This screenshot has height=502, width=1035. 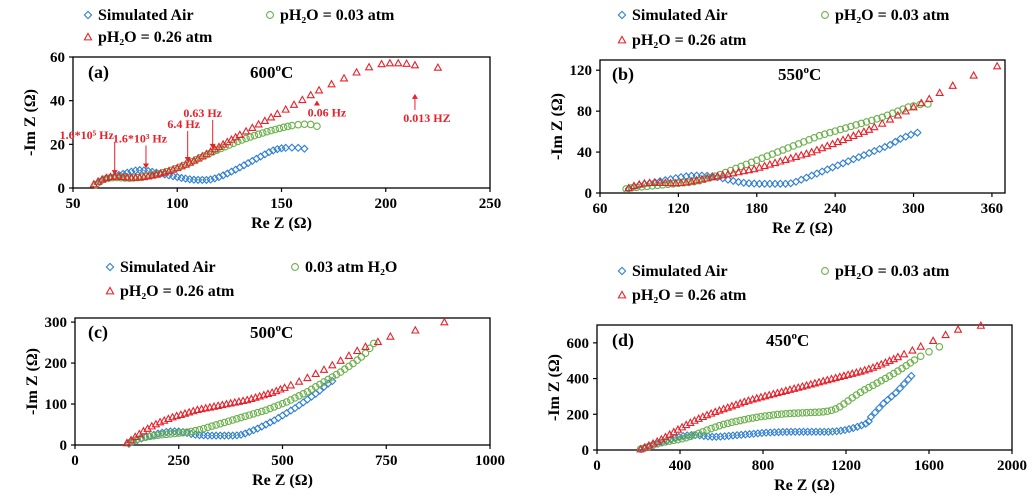 I want to click on x-tick-label: 800, so click(x=763, y=466).